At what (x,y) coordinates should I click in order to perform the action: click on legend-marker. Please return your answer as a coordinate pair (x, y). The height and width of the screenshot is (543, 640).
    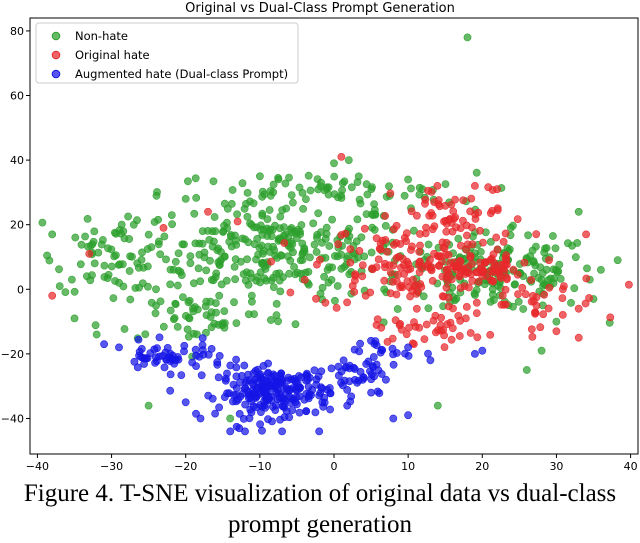
    Looking at the image, I should click on (56, 74).